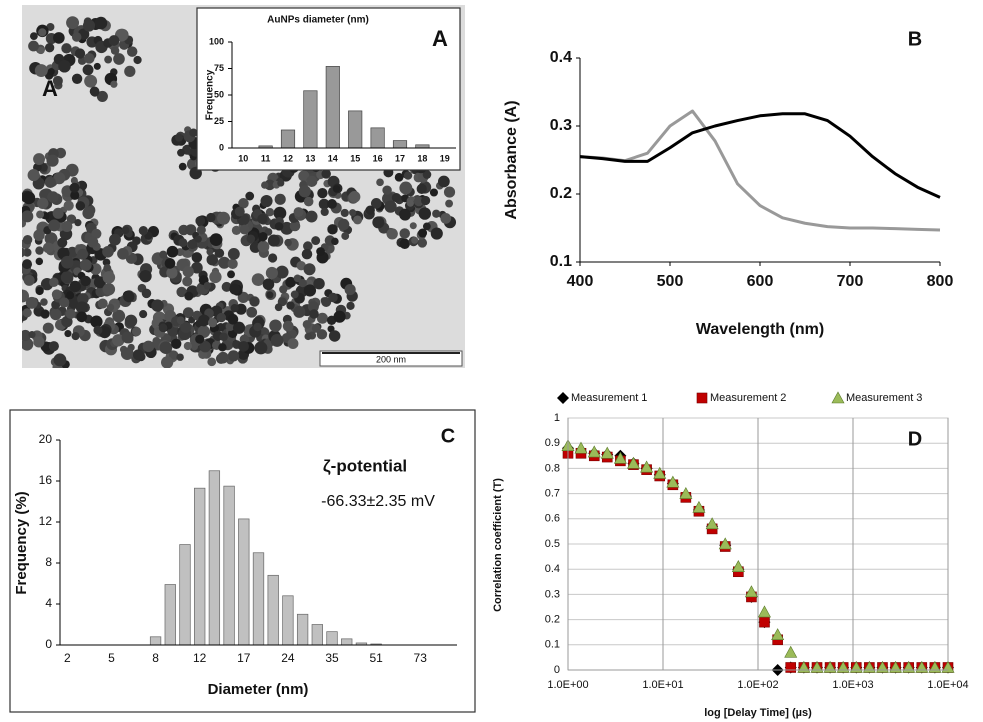 This screenshot has width=983, height=722. What do you see at coordinates (552, 443) in the screenshot?
I see `y-tick-label: 0.9` at bounding box center [552, 443].